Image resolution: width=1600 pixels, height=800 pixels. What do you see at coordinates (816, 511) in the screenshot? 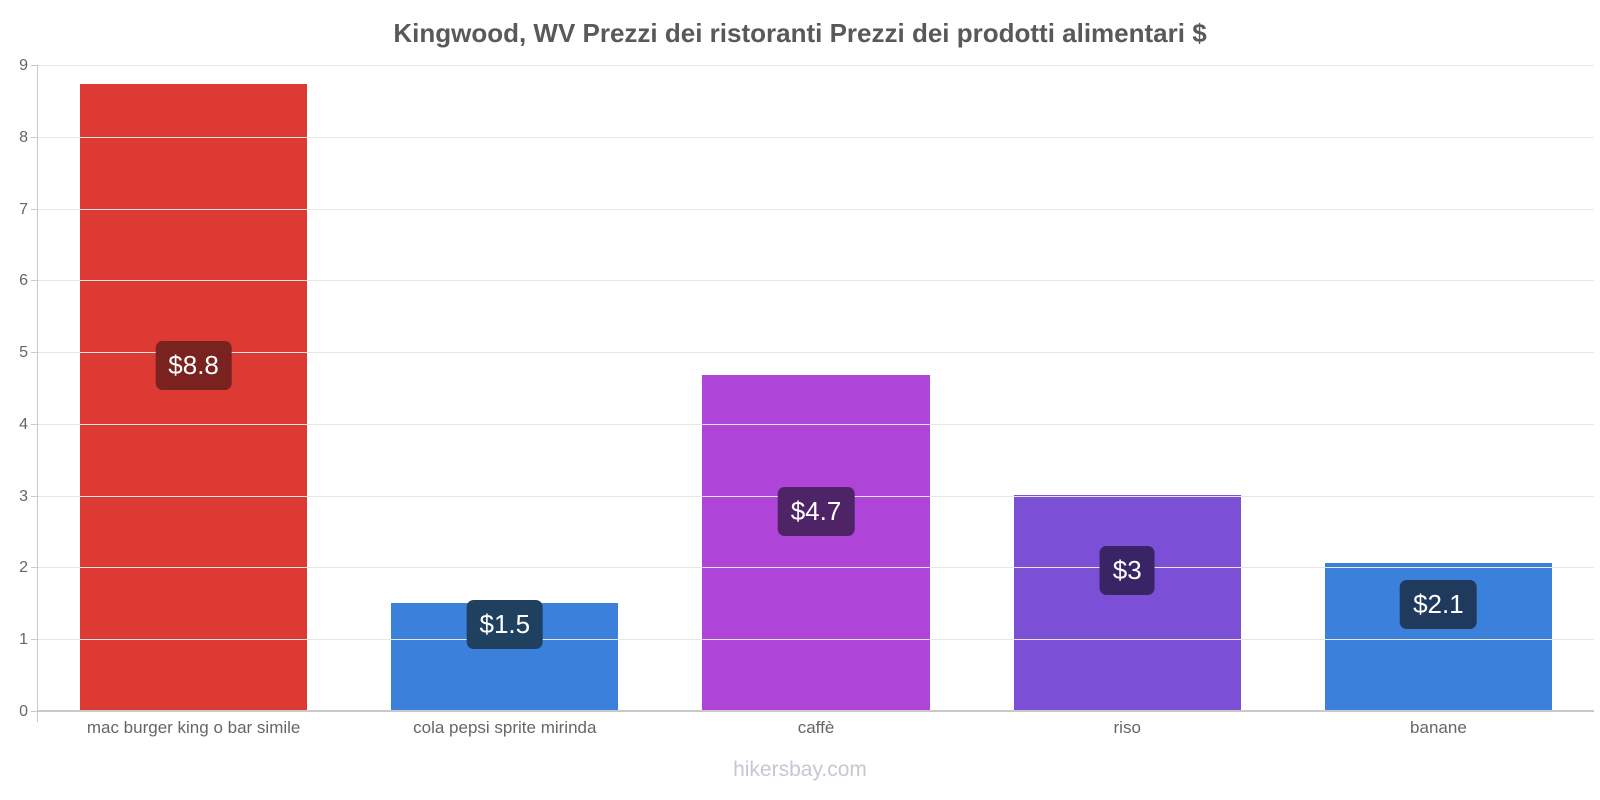
I see `bar-value-badge: $4.7` at bounding box center [816, 511].